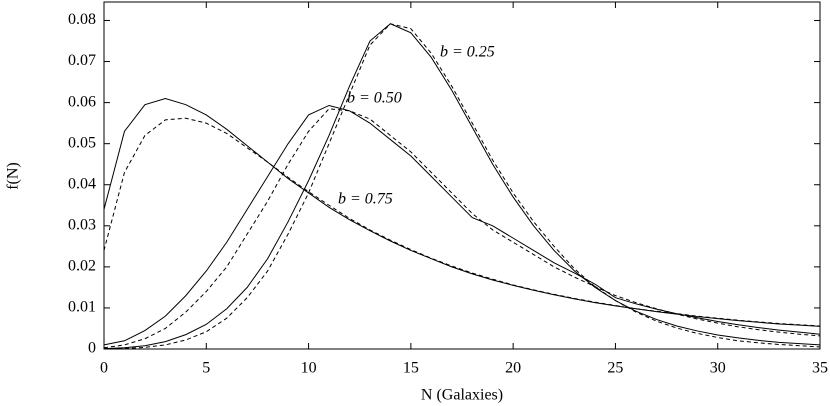 This screenshot has height=406, width=830. Describe the element at coordinates (513, 368) in the screenshot. I see `x-tick-label: 20` at that location.